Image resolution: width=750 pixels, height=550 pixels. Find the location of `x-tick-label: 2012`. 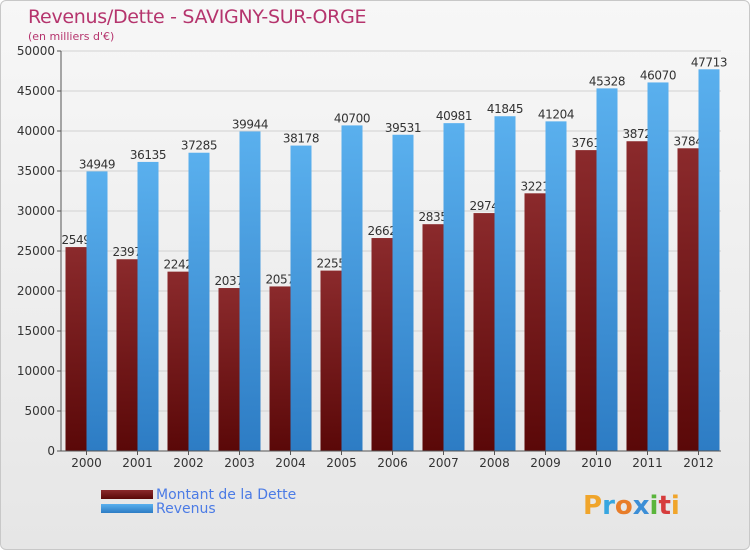

x-tick-label: 2012 is located at coordinates (698, 463).